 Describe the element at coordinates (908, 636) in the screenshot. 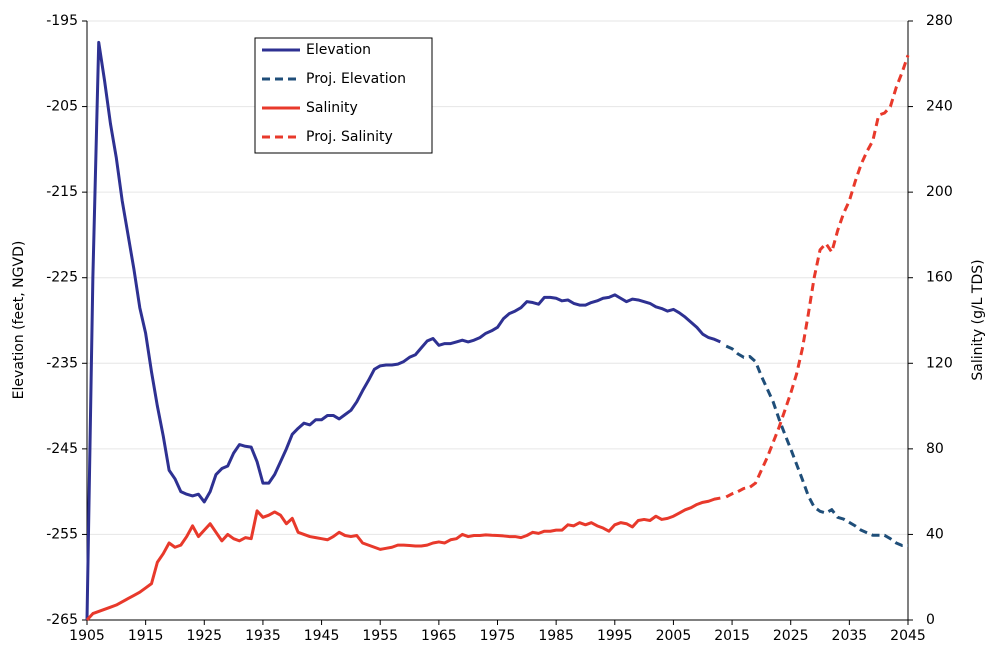

I see `x-tick-label: 2045` at that location.